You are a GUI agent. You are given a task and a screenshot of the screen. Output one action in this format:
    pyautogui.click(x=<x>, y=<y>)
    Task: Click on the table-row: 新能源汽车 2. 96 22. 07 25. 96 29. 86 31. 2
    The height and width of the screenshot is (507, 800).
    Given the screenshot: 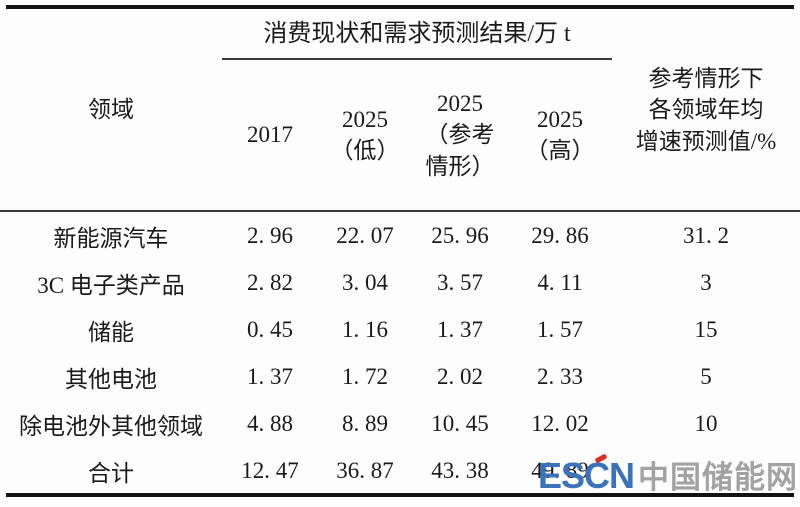 What is the action you would take?
    pyautogui.click(x=400, y=235)
    